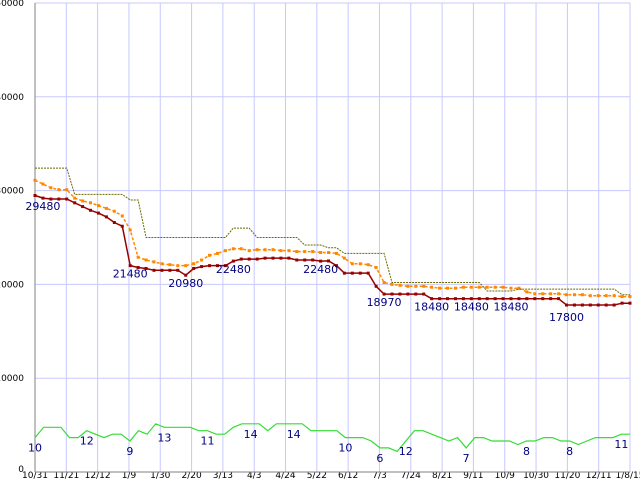 This screenshot has width=640, height=480. What do you see at coordinates (98, 475) in the screenshot?
I see `x-tick-label: 12/12` at bounding box center [98, 475].